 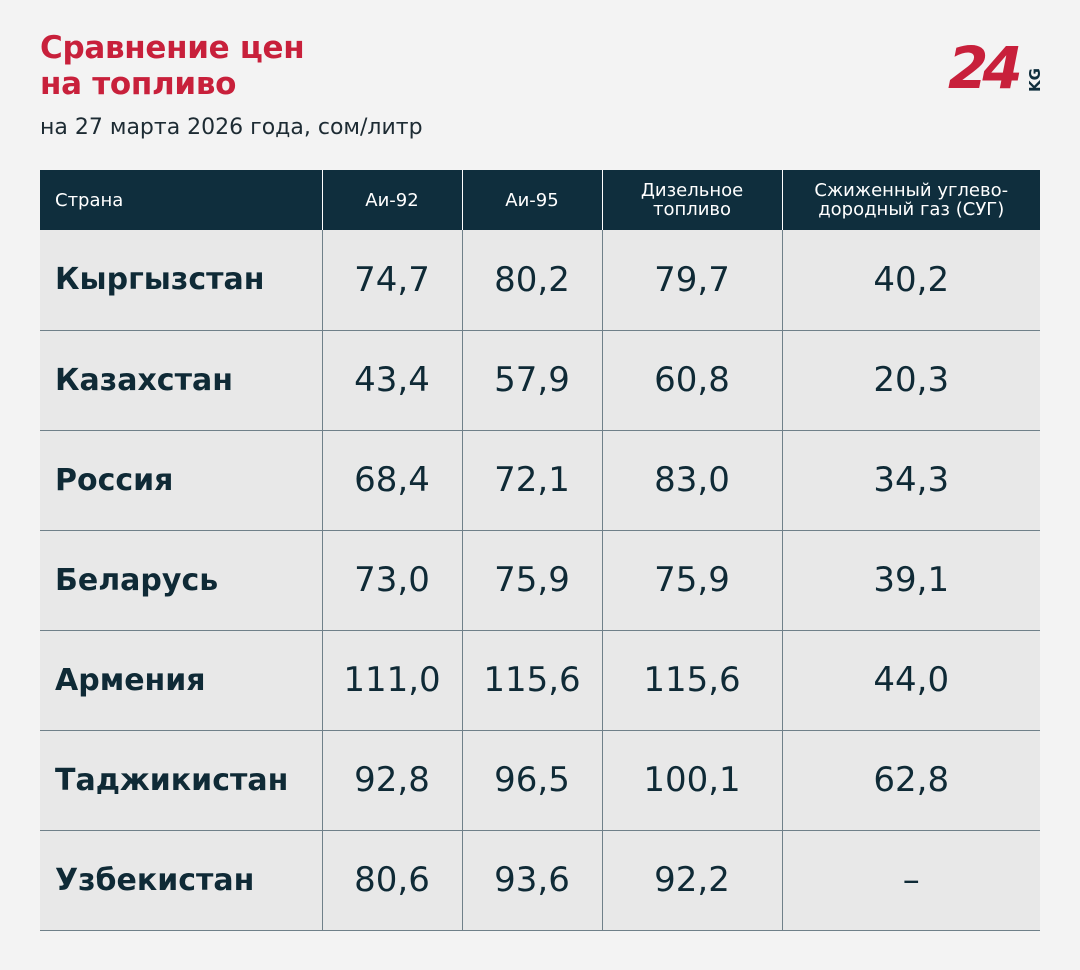 What do you see at coordinates (531, 880) in the screenshot?
I see `cell-ai95: 93,6` at bounding box center [531, 880].